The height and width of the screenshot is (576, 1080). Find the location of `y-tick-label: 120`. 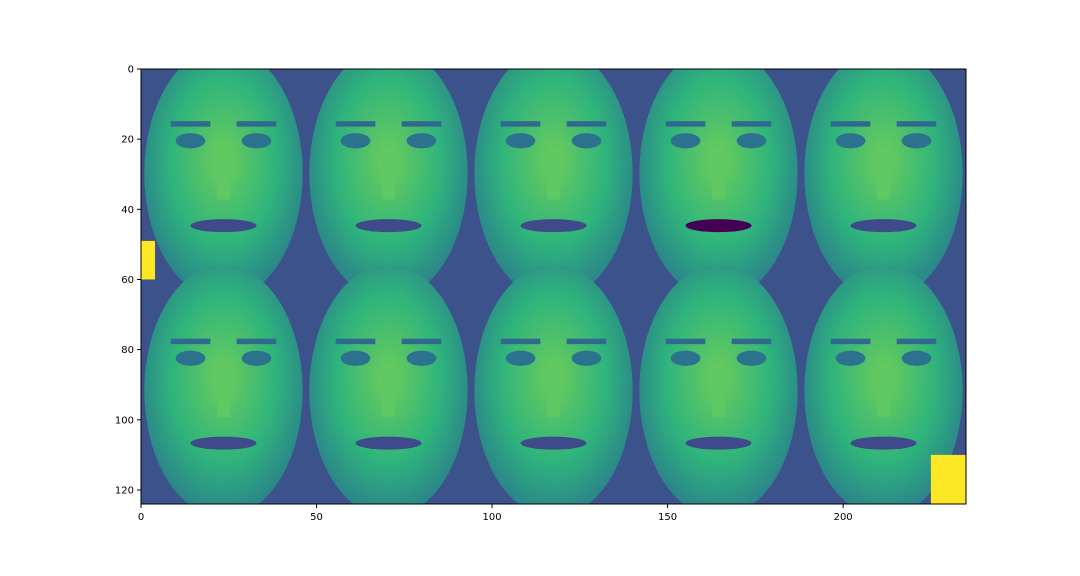

y-tick-label: 120 is located at coordinates (124, 490).